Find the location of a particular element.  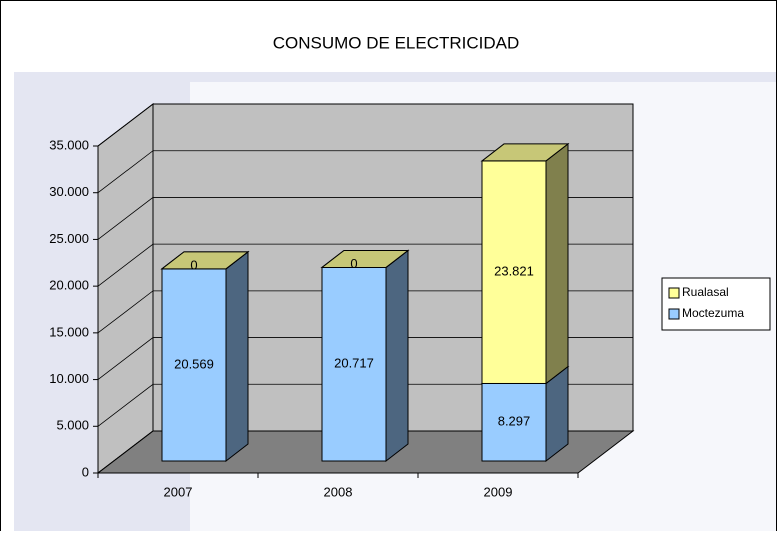

data-label: 20.717 is located at coordinates (354, 363).